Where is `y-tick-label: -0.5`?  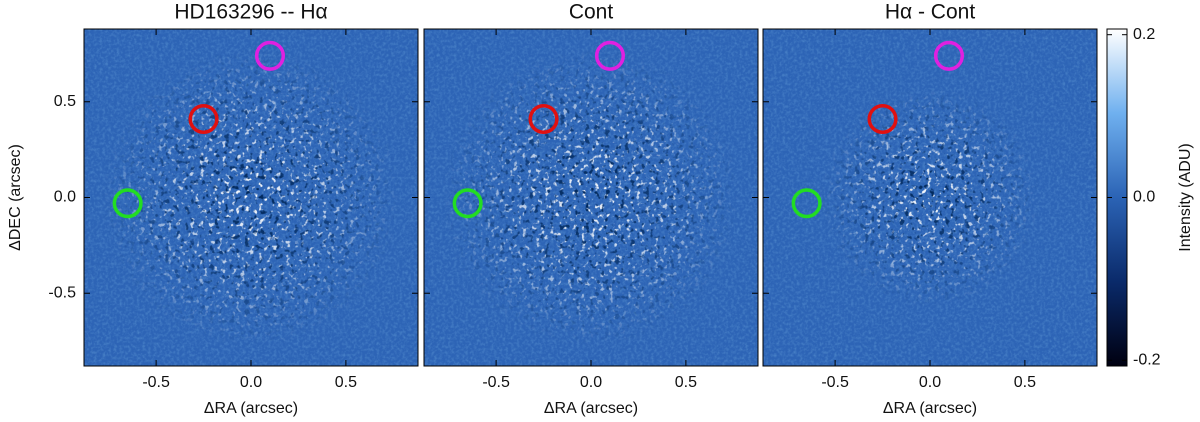 y-tick-label: -0.5 is located at coordinates (62, 292).